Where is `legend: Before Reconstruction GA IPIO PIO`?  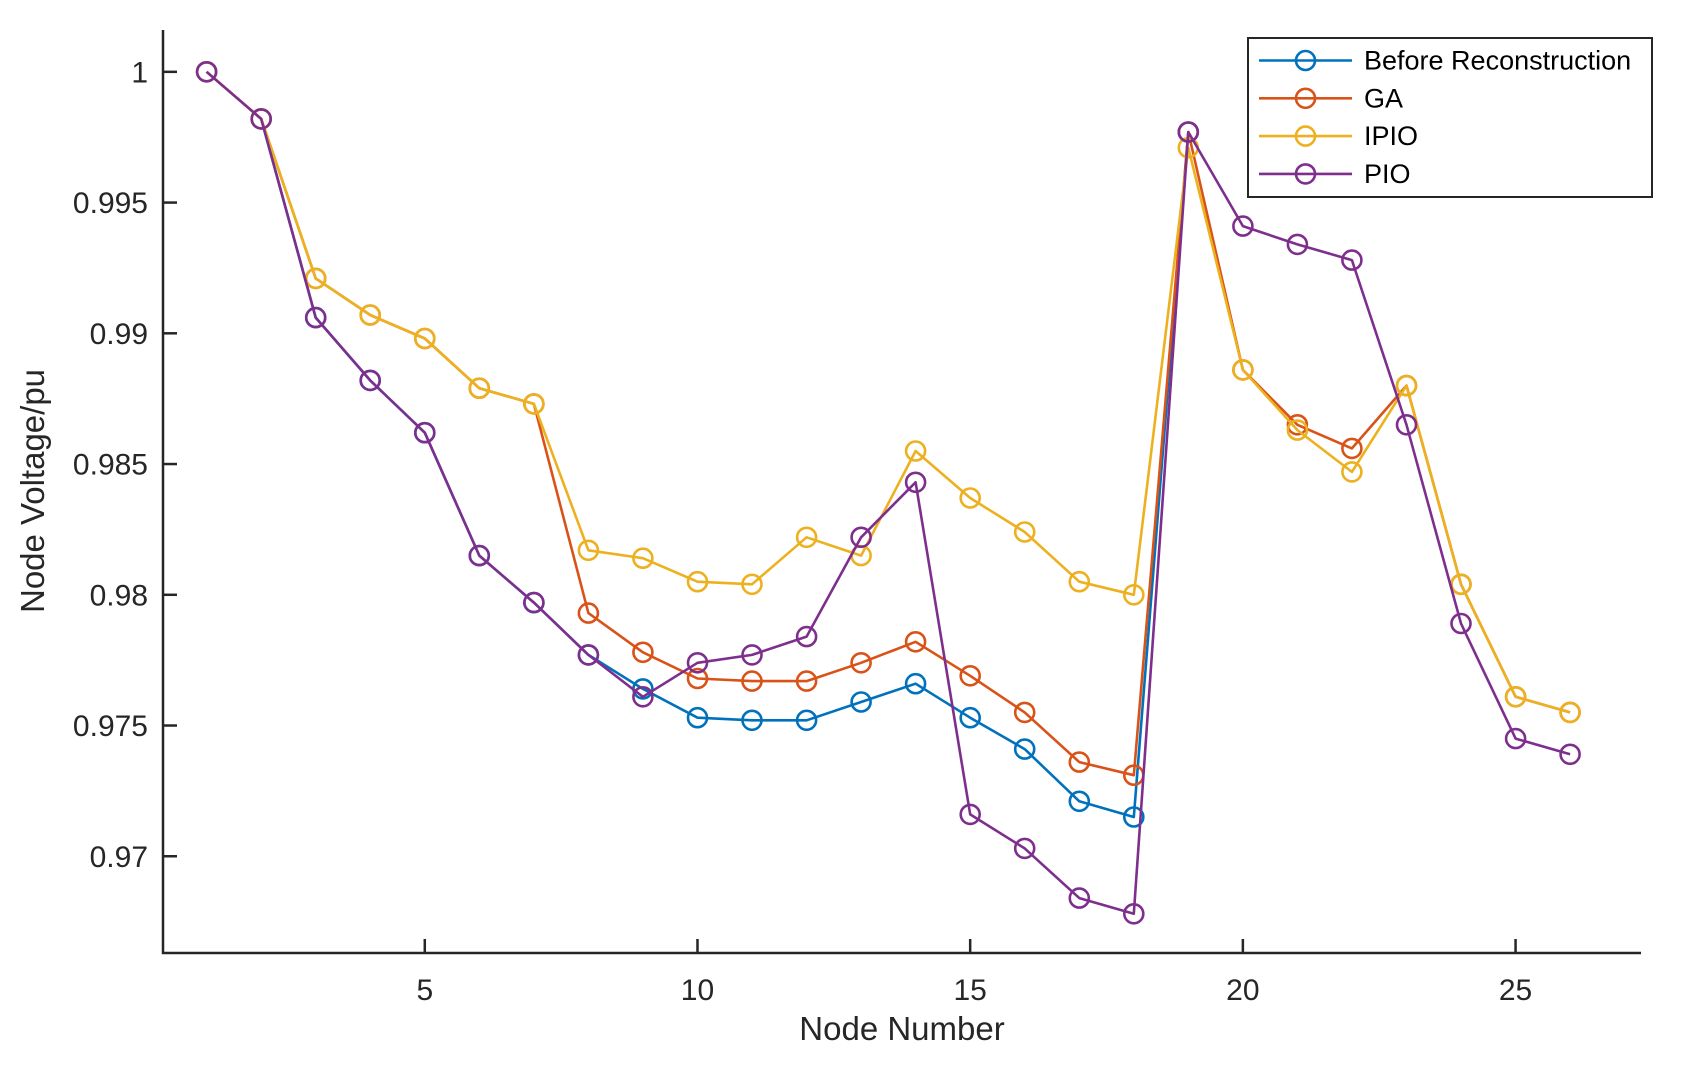
legend: Before Reconstruction GA IPIO PIO is located at coordinates (1450, 117).